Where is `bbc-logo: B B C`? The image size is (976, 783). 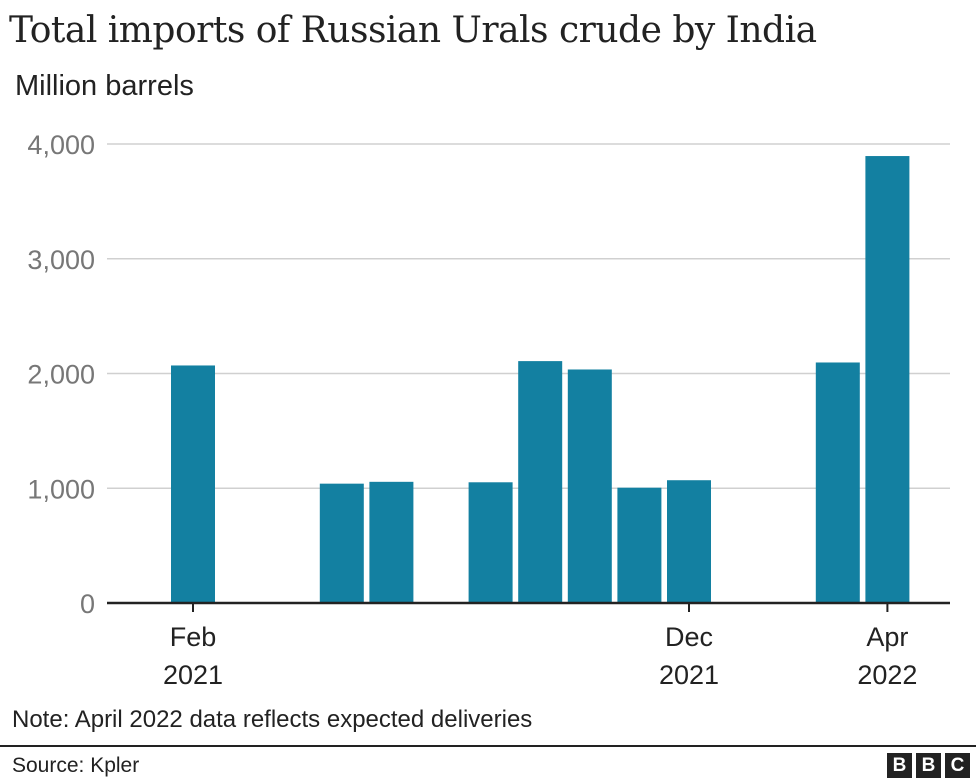
bbc-logo: B B C is located at coordinates (928, 765).